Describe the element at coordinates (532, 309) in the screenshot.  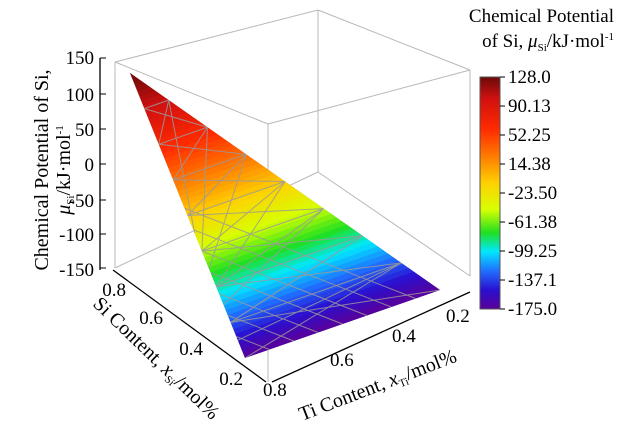
I see `colorbar-tick-label: -175.0` at that location.